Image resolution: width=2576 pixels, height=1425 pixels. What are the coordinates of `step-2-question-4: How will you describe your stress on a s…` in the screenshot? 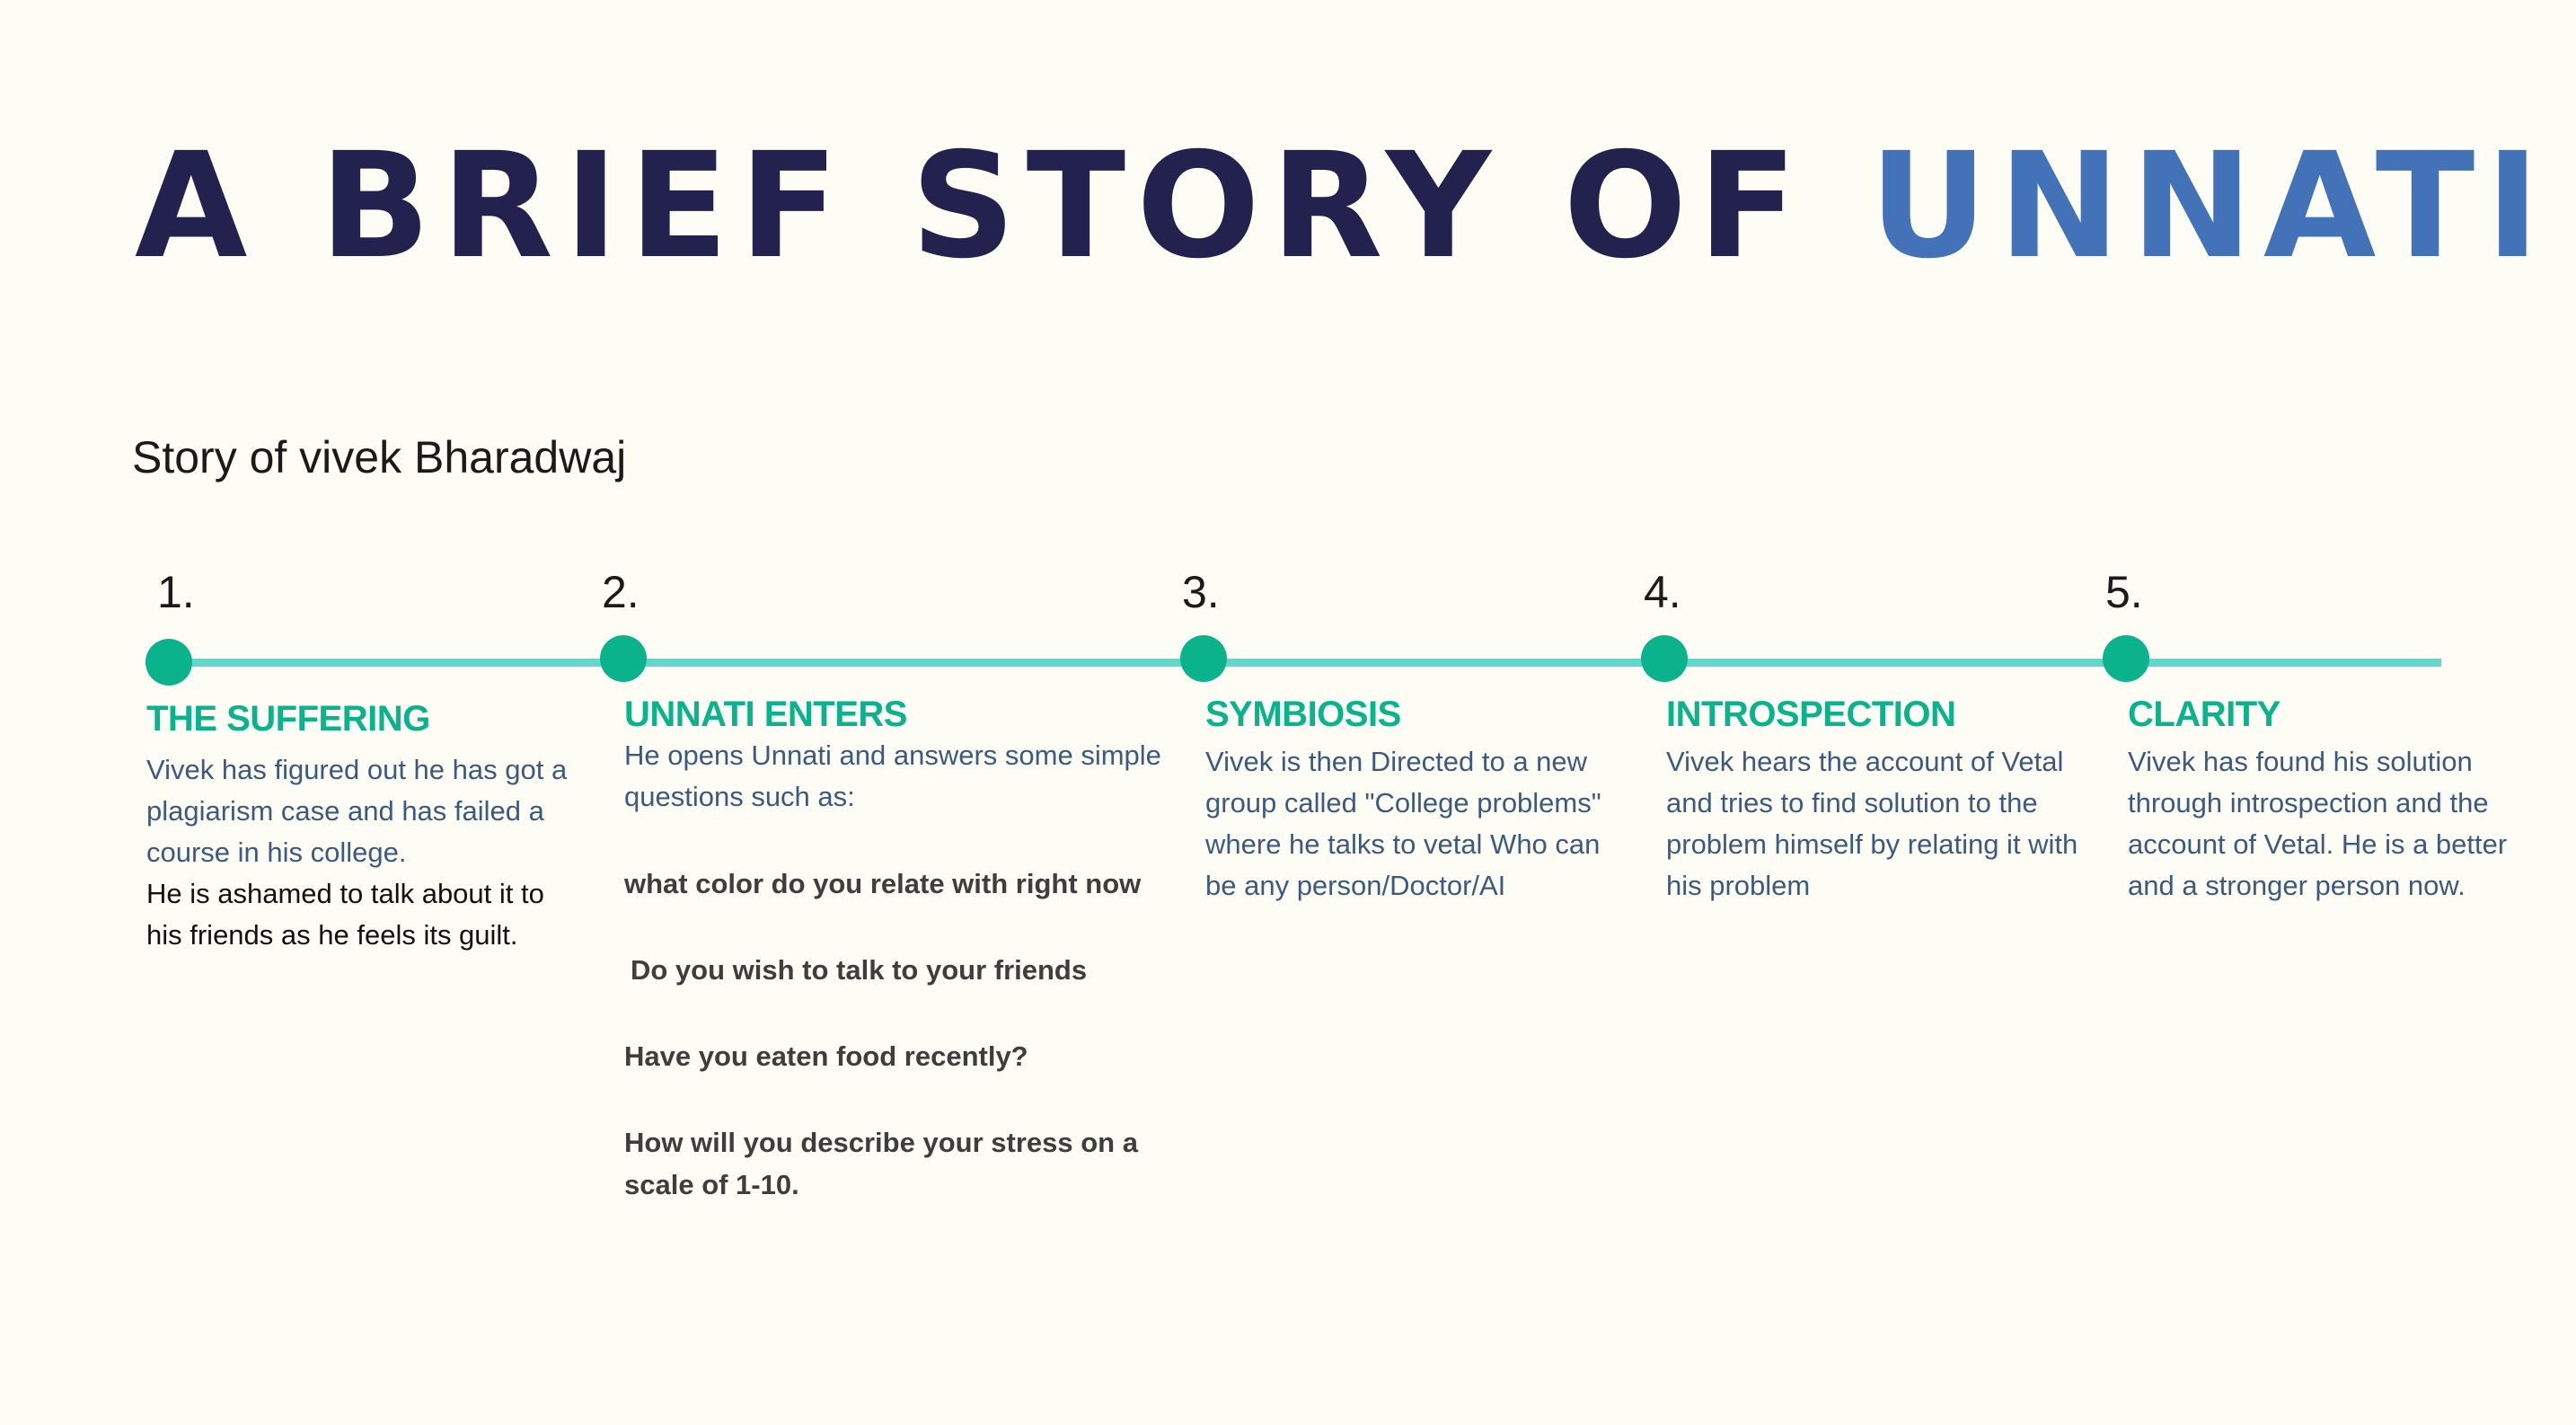 It's located at (881, 1163).